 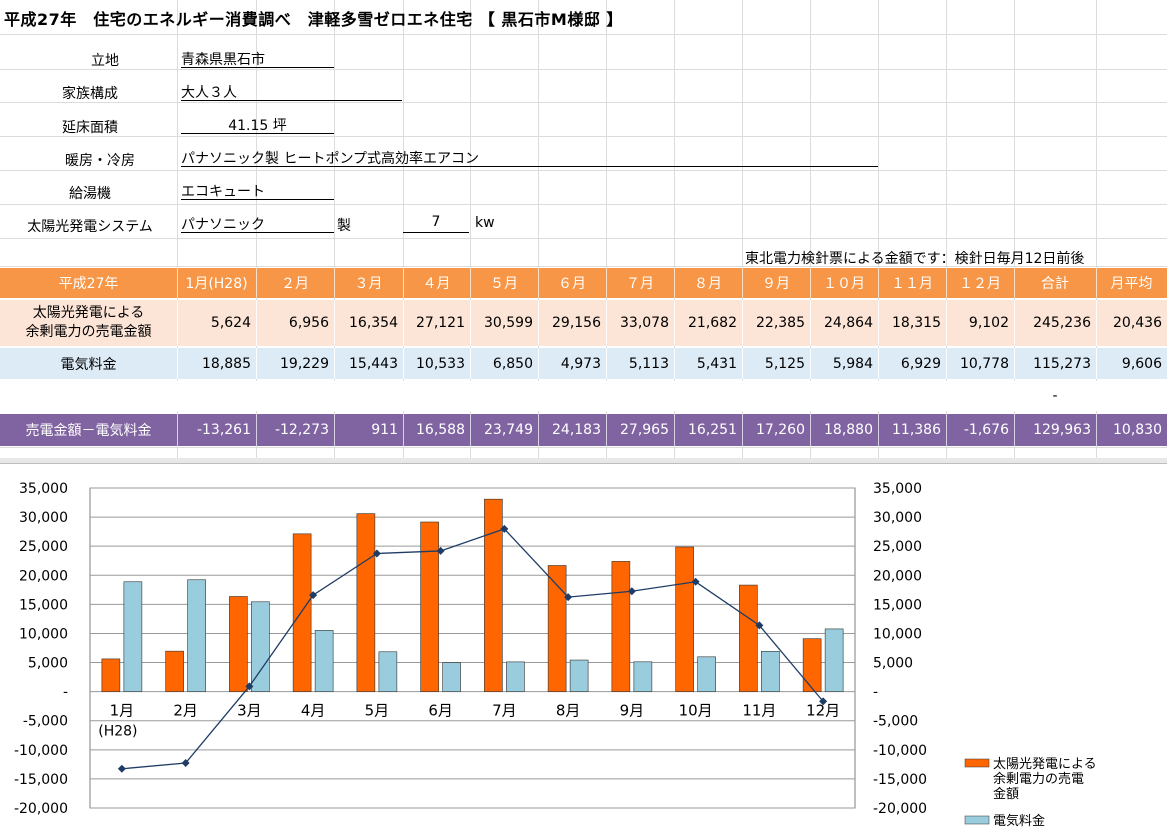 What do you see at coordinates (384, 430) in the screenshot?
I see `table-cell: 911` at bounding box center [384, 430].